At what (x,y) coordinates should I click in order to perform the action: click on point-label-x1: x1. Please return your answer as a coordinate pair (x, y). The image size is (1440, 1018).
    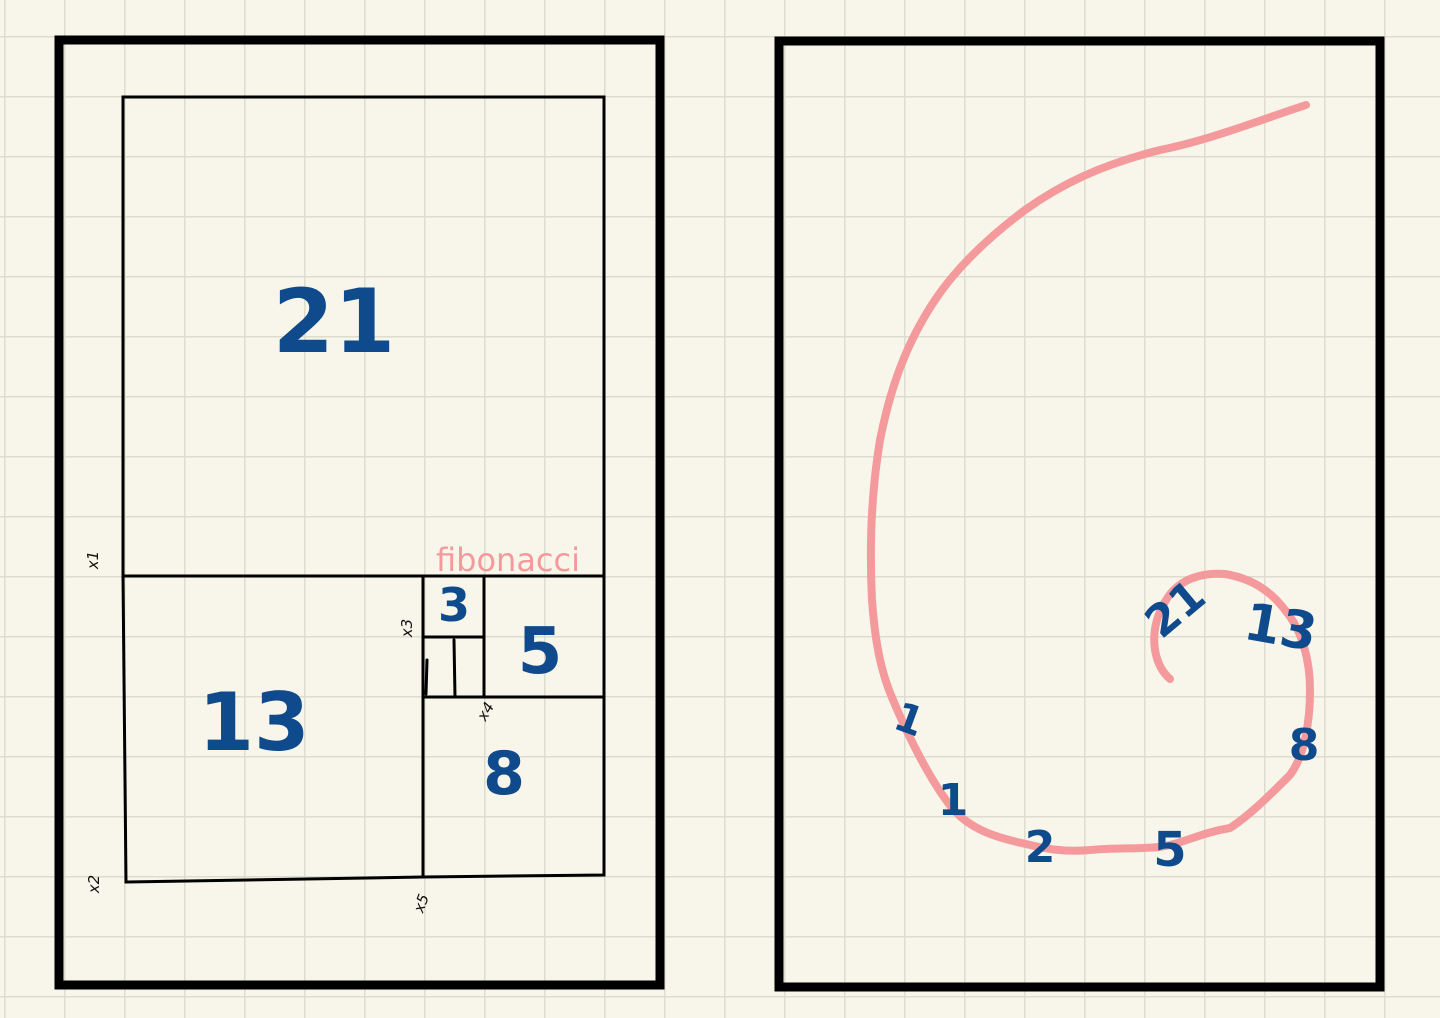
    Looking at the image, I should click on (93, 560).